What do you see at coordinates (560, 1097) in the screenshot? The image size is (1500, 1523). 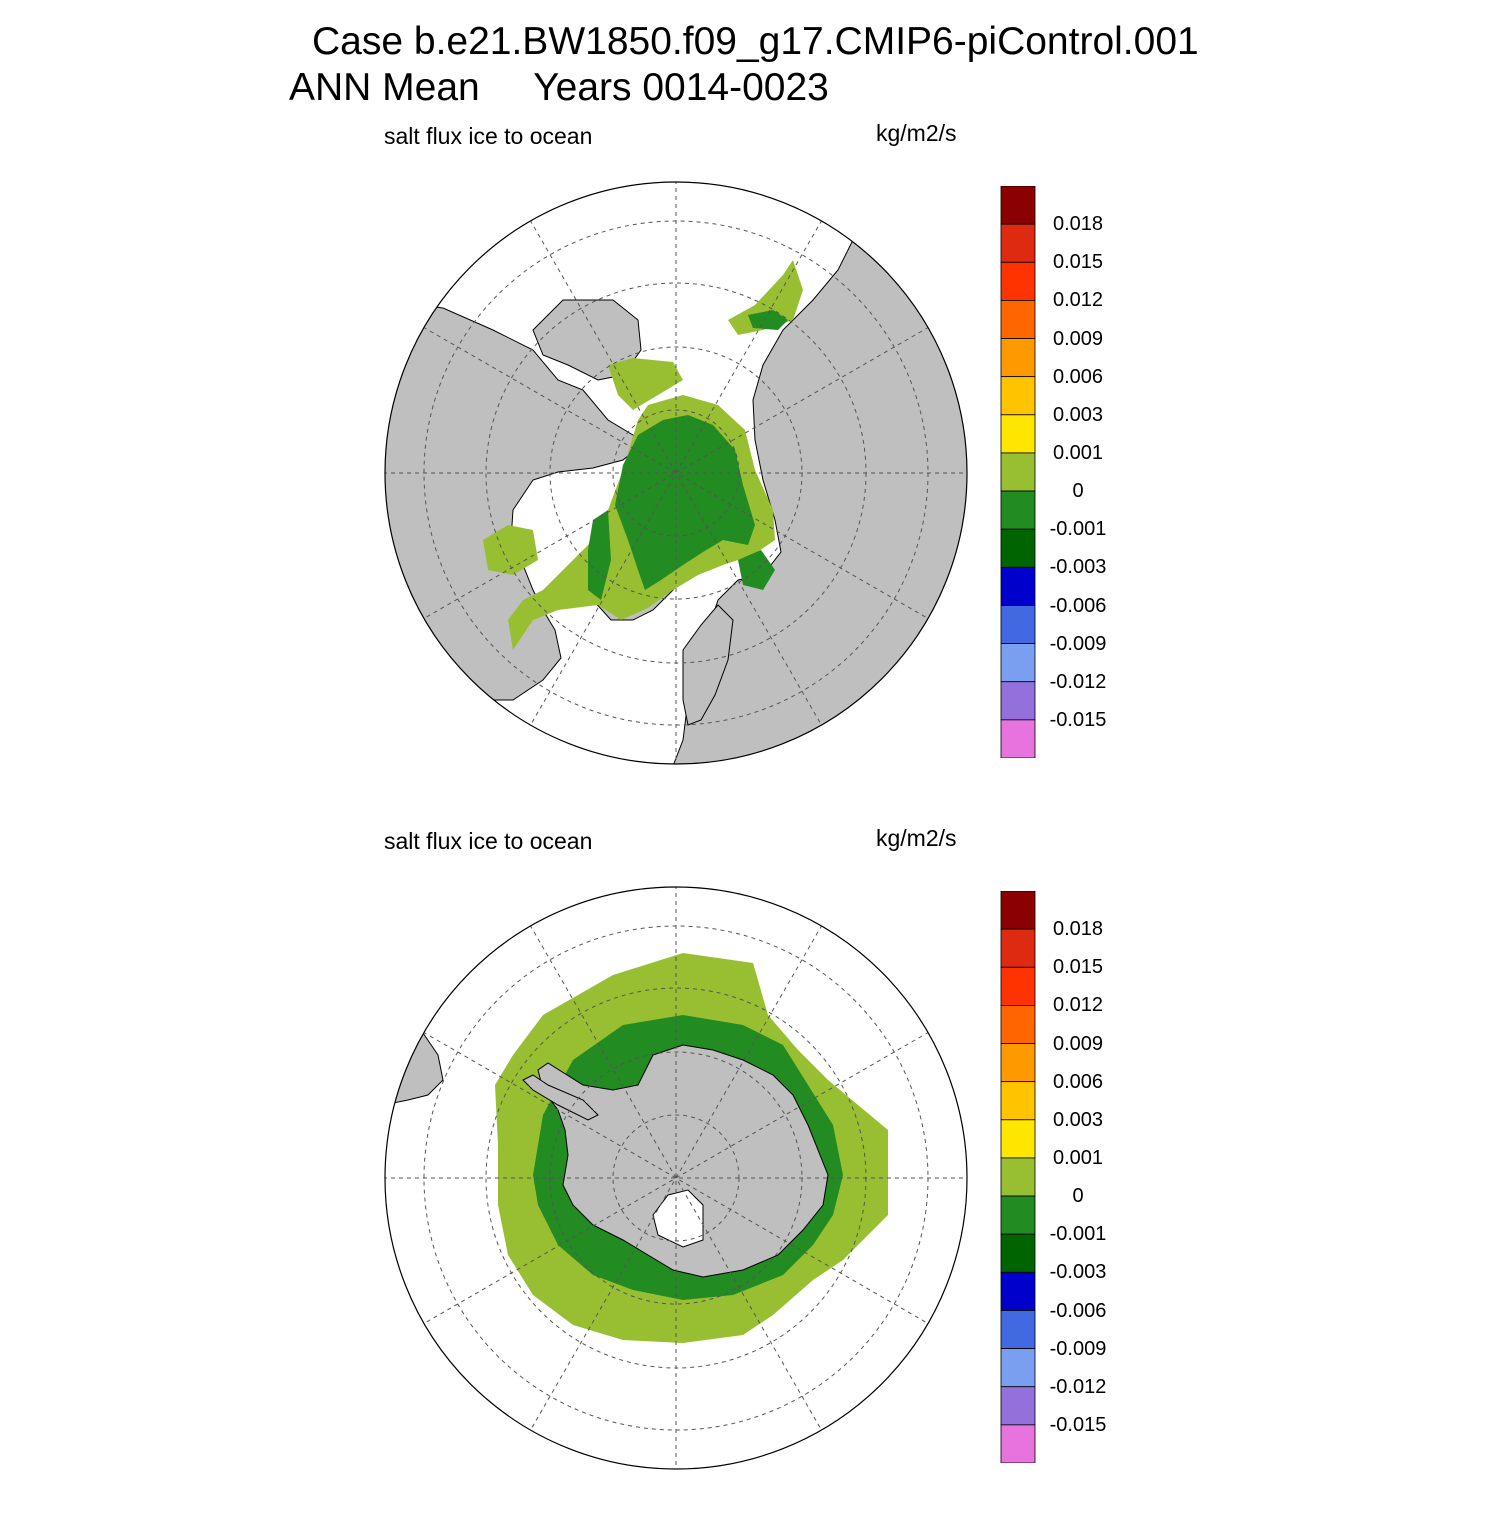 I see `land-antarctic-peninsula` at bounding box center [560, 1097].